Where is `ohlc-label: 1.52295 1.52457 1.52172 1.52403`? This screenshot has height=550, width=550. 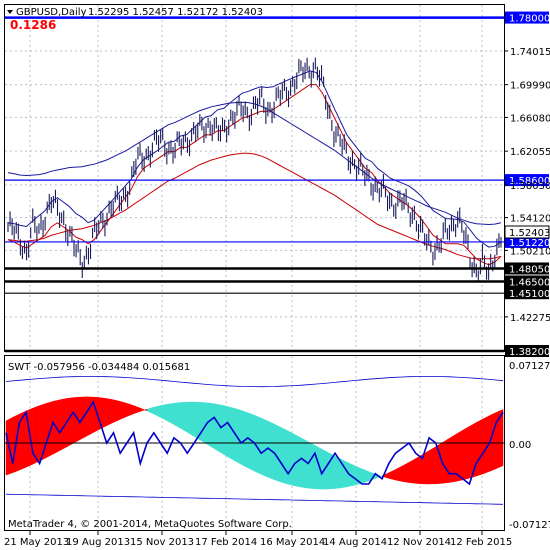 ohlc-label: 1.52295 1.52457 1.52172 1.52403 is located at coordinates (175, 12).